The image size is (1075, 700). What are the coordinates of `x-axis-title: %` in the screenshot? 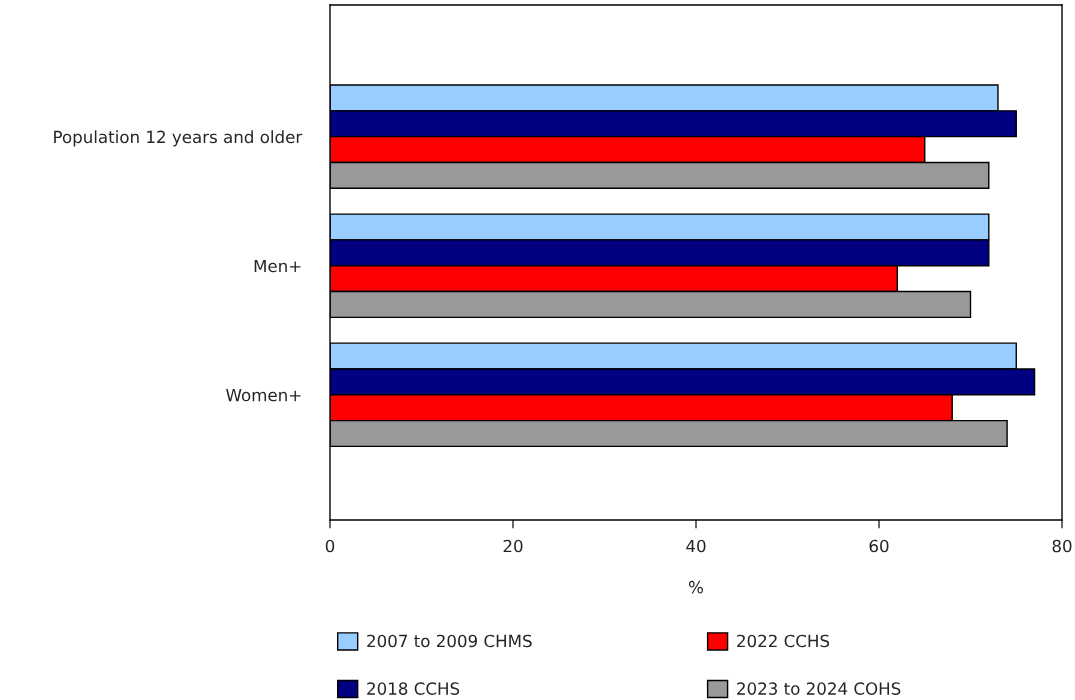 It's located at (696, 587).